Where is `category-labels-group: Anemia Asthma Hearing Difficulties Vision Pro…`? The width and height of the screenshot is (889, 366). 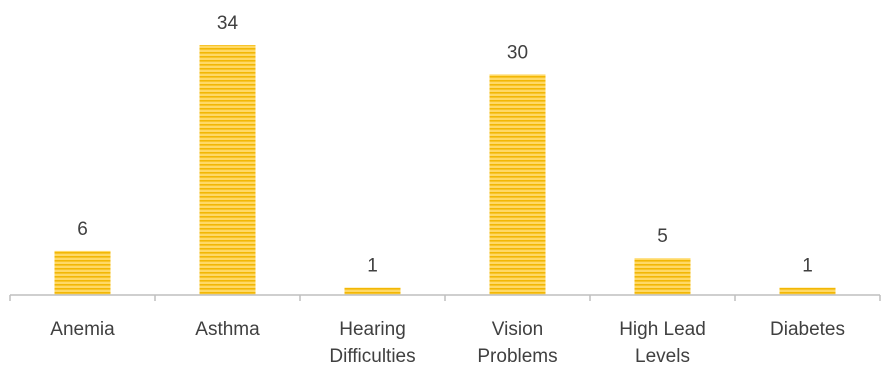 category-labels-group: Anemia Asthma Hearing Difficulties Vision Pro… is located at coordinates (447, 342).